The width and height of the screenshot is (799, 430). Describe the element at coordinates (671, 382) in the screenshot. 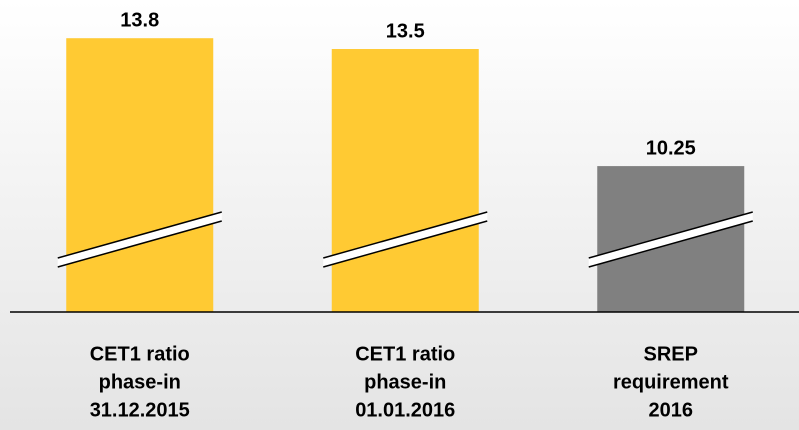

I see `x-tick-label: requirement` at that location.